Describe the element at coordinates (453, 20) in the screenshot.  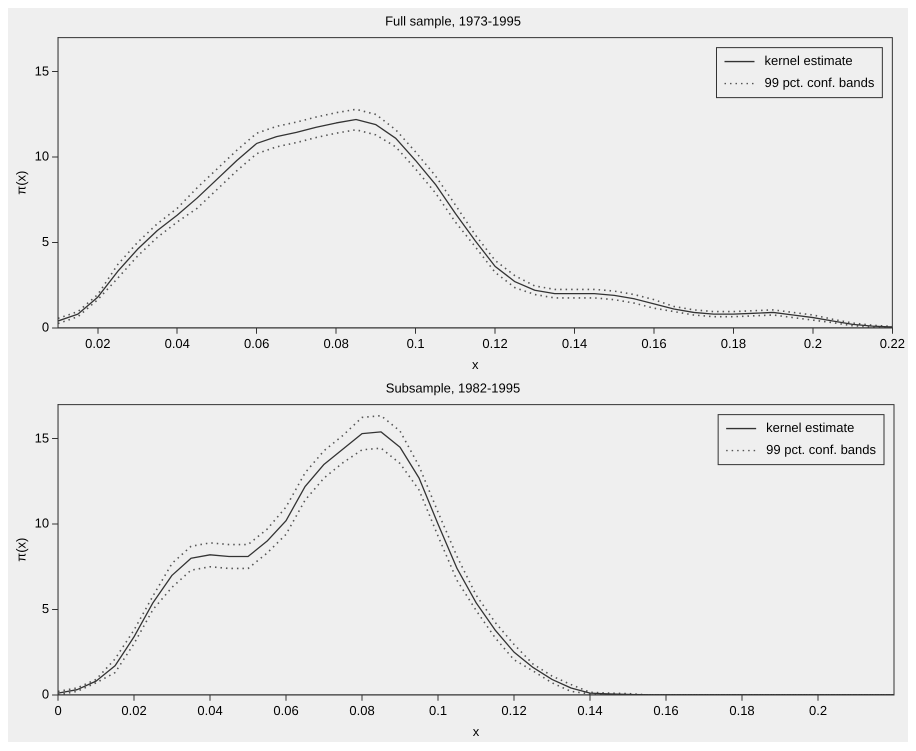
I see `chart-title: Full sample, 1973-1995` at that location.